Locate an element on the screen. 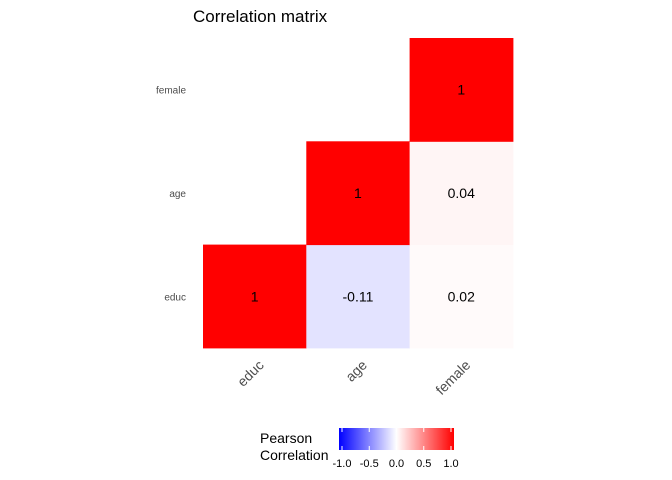 Image resolution: width=672 pixels, height=480 pixels. cell-value-label-age-educ: -0.11 is located at coordinates (358, 296).